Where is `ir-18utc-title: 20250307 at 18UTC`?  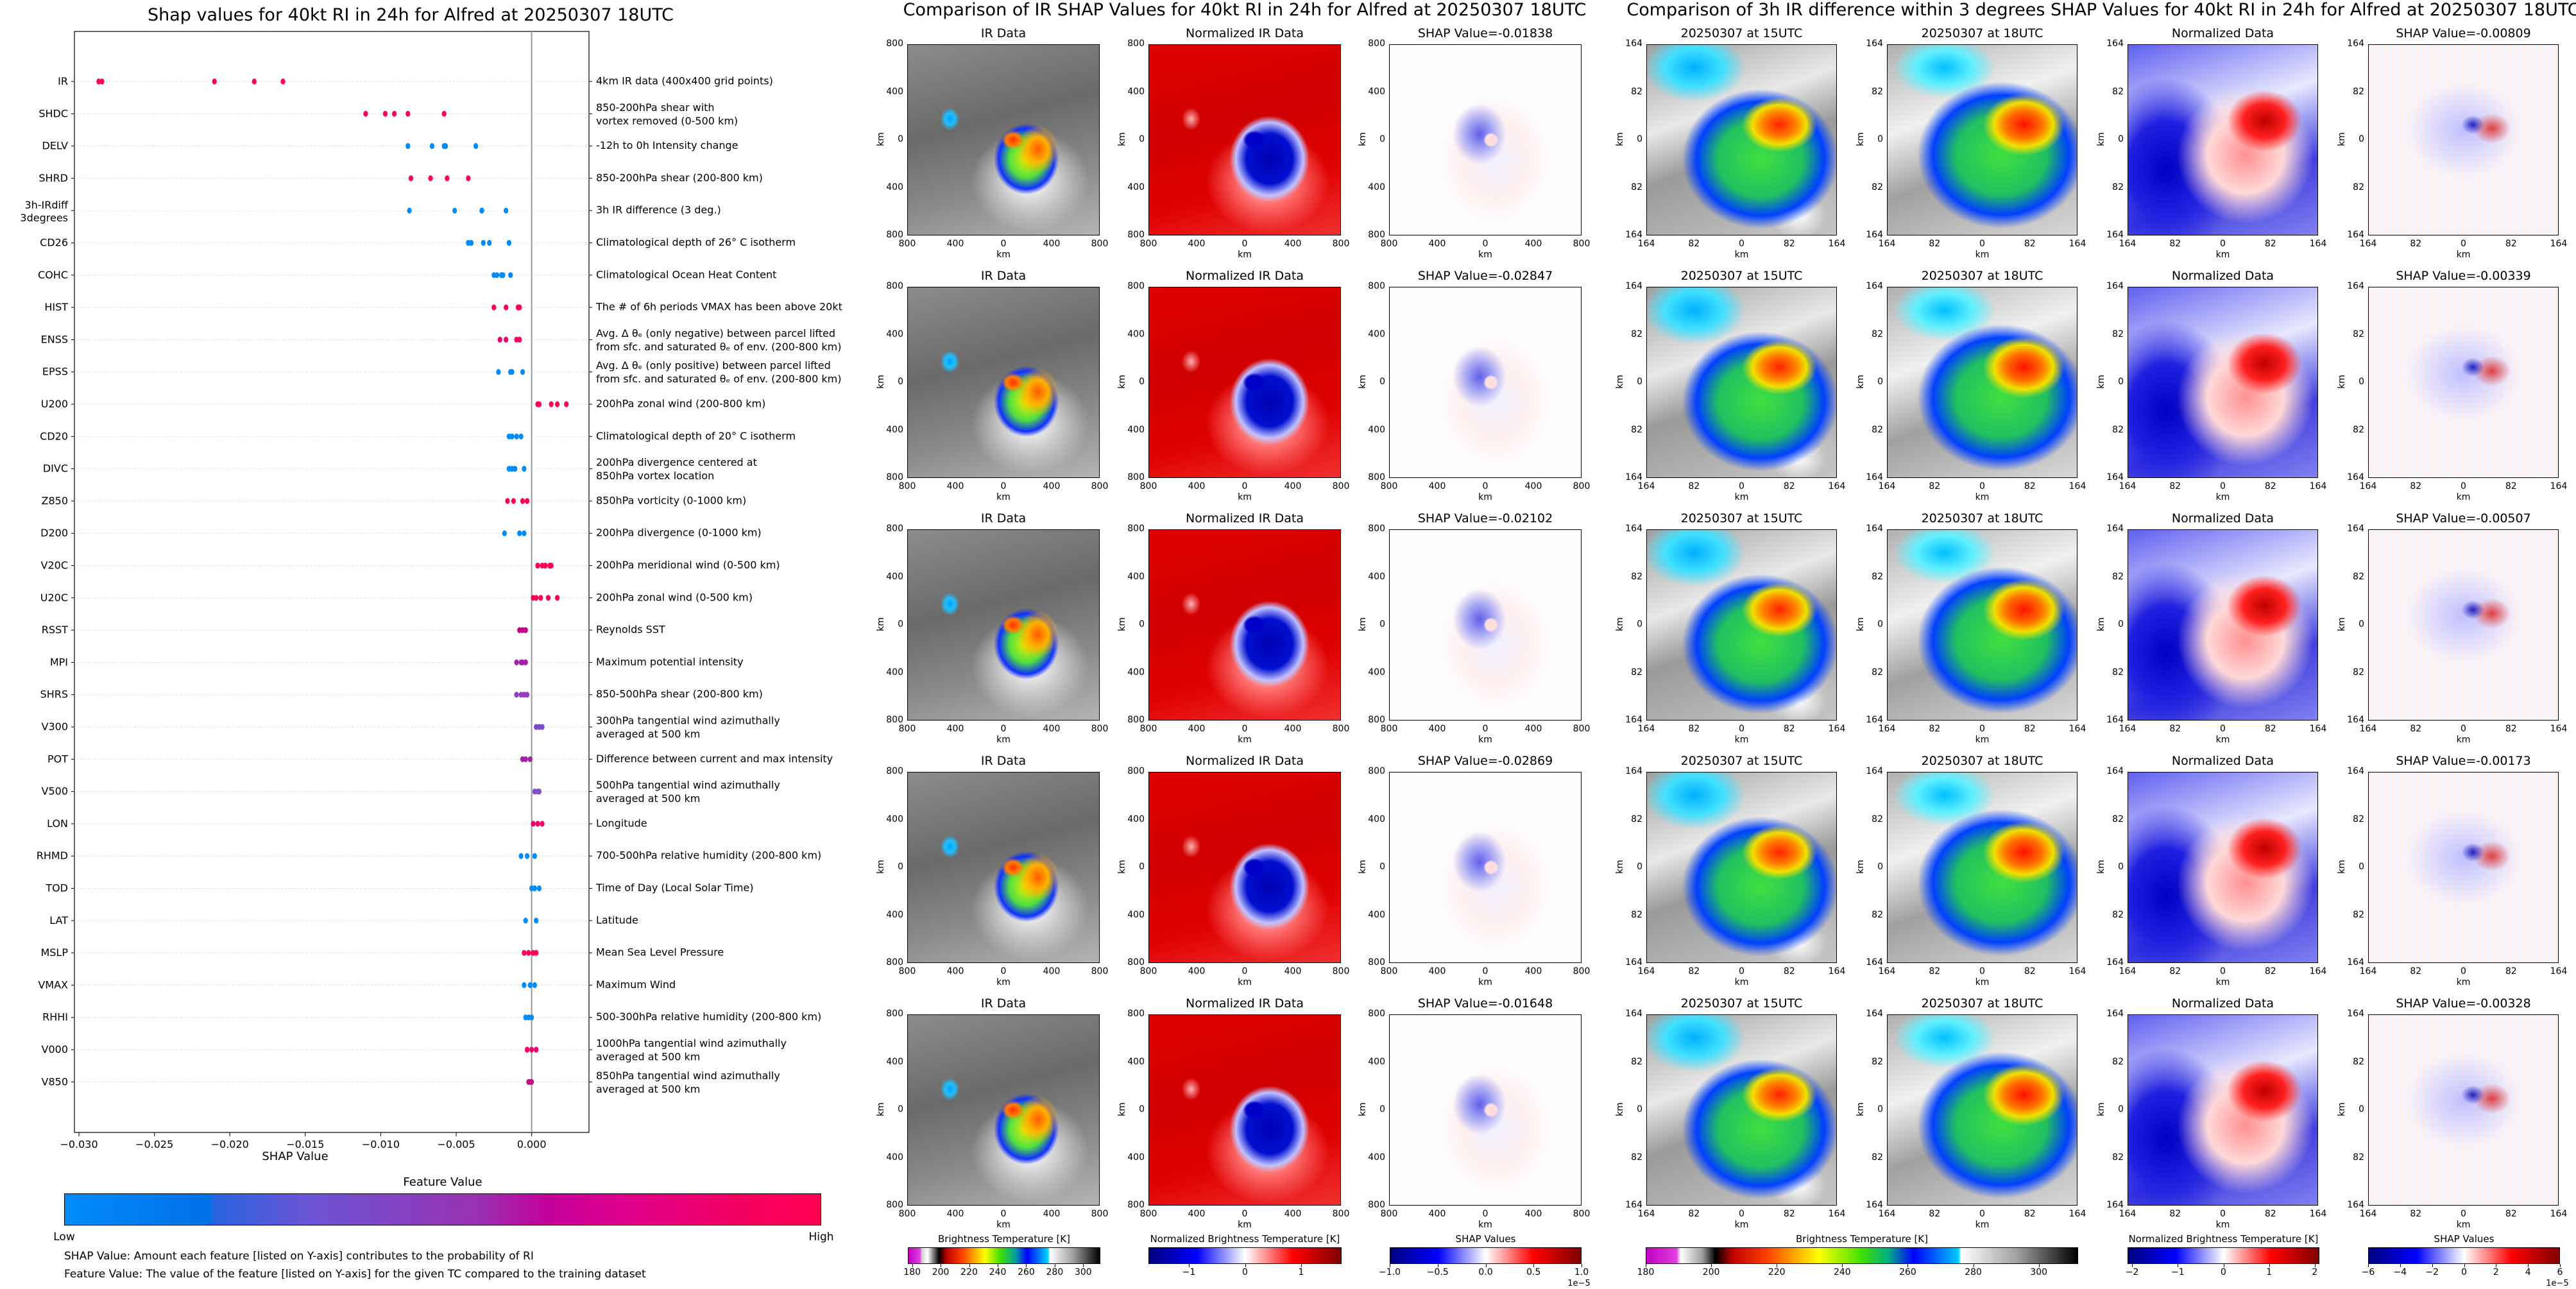 ir-18utc-title: 20250307 at 18UTC is located at coordinates (1982, 761).